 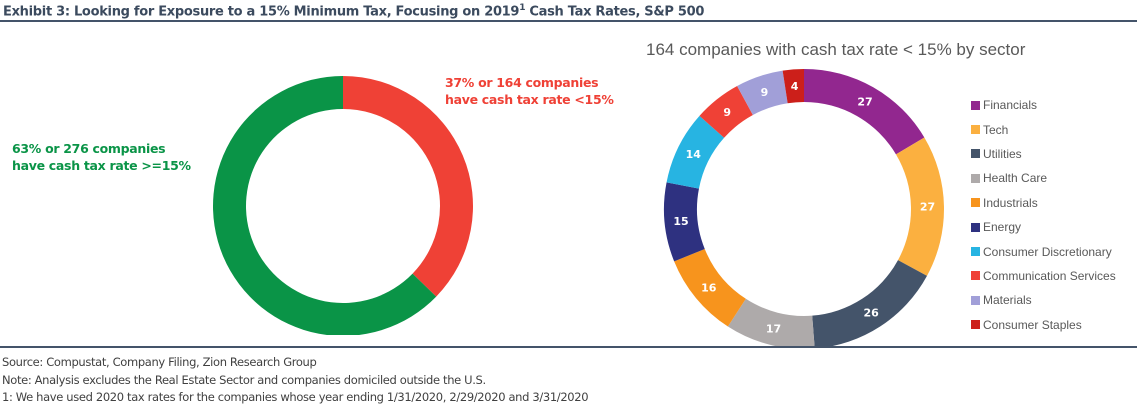 I want to click on data-label-materials: 9, so click(x=765, y=92).